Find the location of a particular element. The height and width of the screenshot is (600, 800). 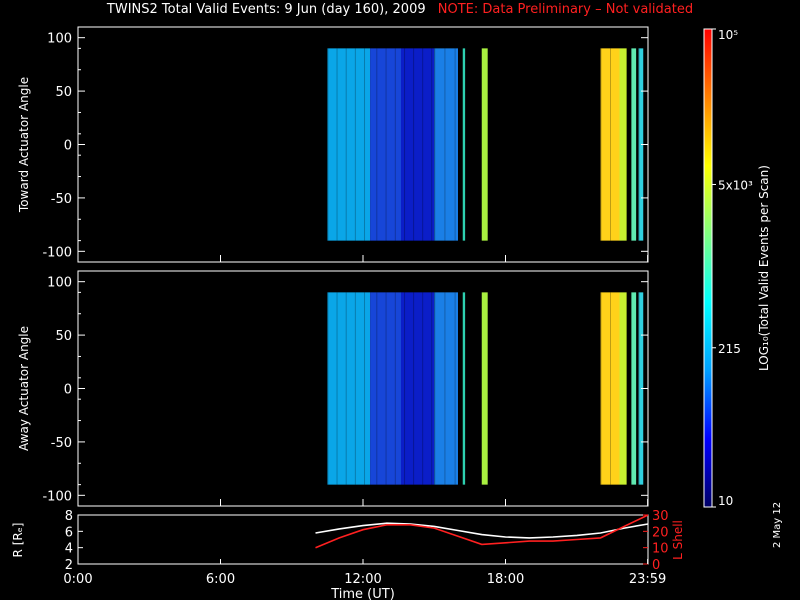

colorbar-tick-label: 215 is located at coordinates (729, 349).